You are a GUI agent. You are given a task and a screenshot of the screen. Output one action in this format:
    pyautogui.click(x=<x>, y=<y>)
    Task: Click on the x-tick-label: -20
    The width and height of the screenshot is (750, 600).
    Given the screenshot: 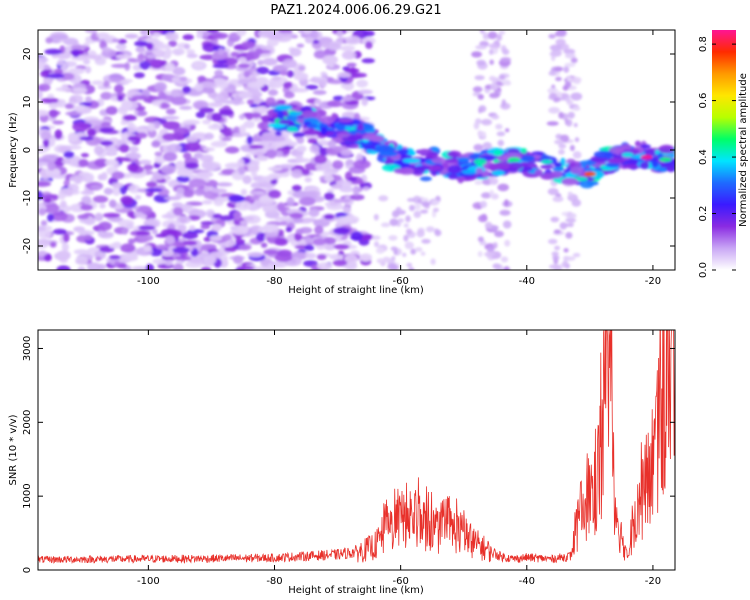 What is the action you would take?
    pyautogui.click(x=653, y=581)
    